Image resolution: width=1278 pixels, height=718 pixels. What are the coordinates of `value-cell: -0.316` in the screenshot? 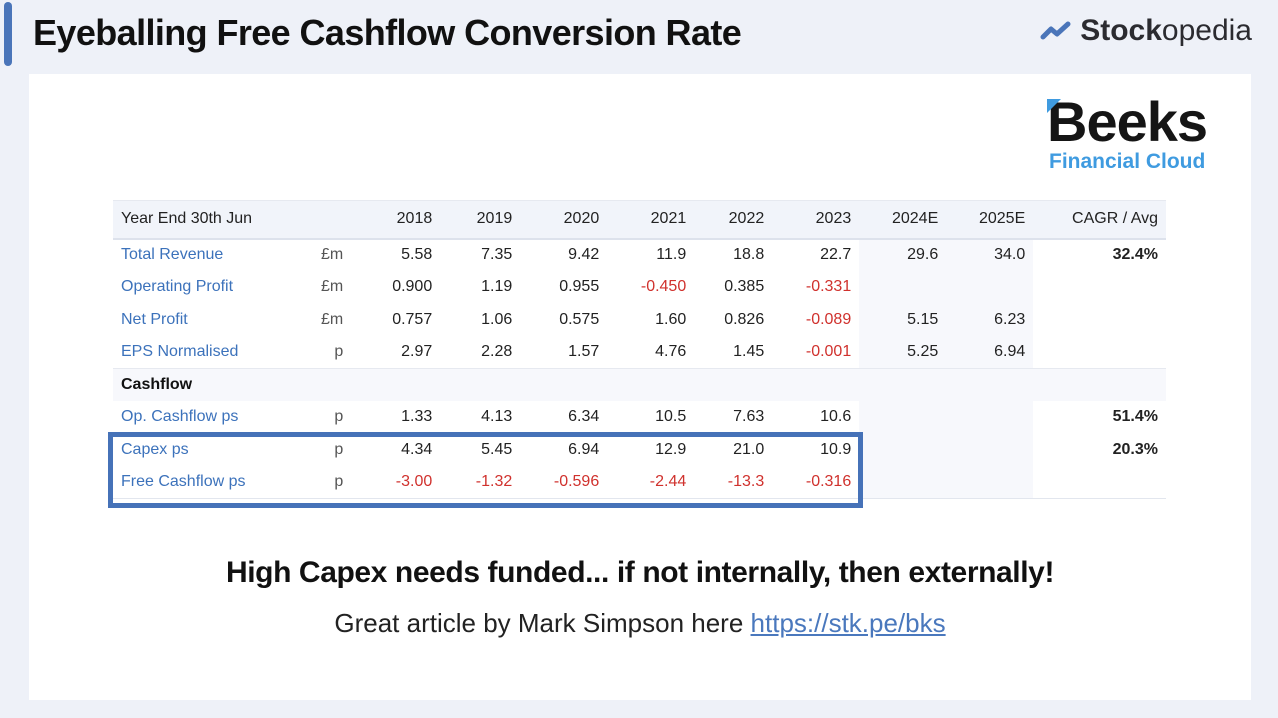 It's located at (816, 482).